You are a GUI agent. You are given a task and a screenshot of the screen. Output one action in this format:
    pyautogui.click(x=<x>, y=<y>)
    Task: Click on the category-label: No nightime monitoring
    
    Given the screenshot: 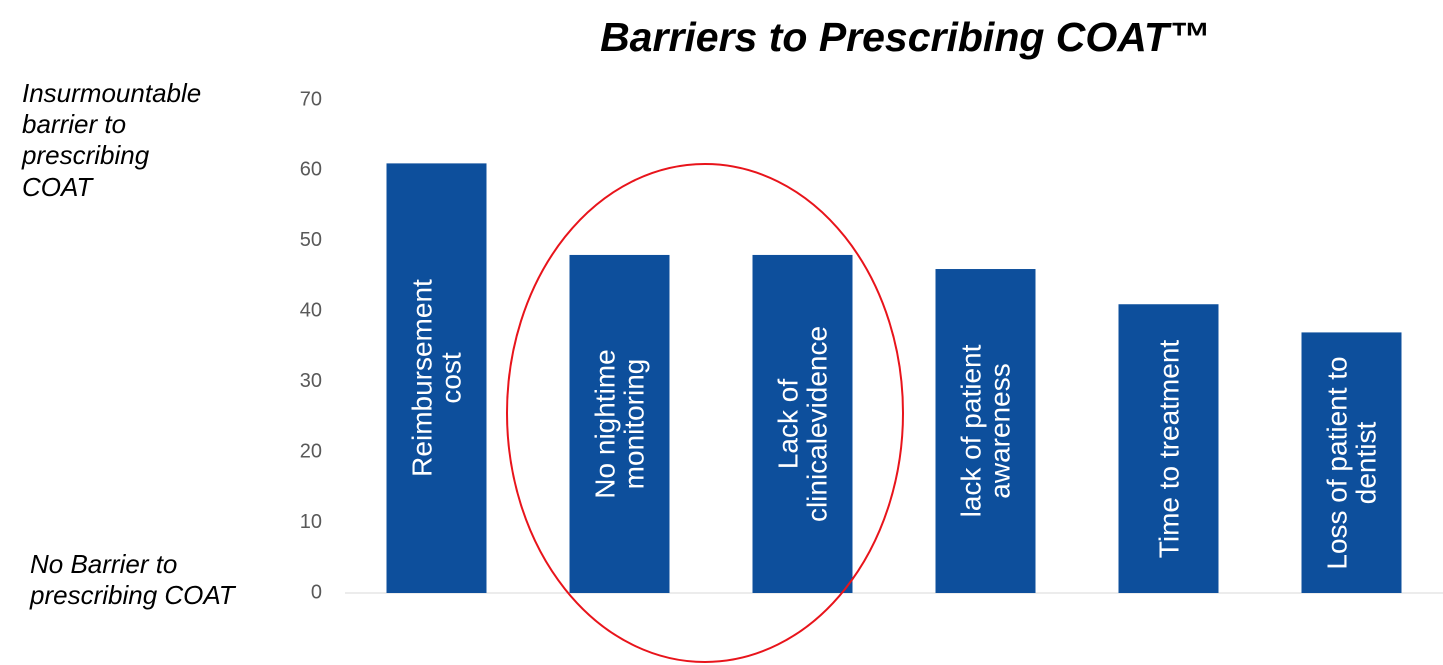 What is the action you would take?
    pyautogui.click(x=619, y=424)
    